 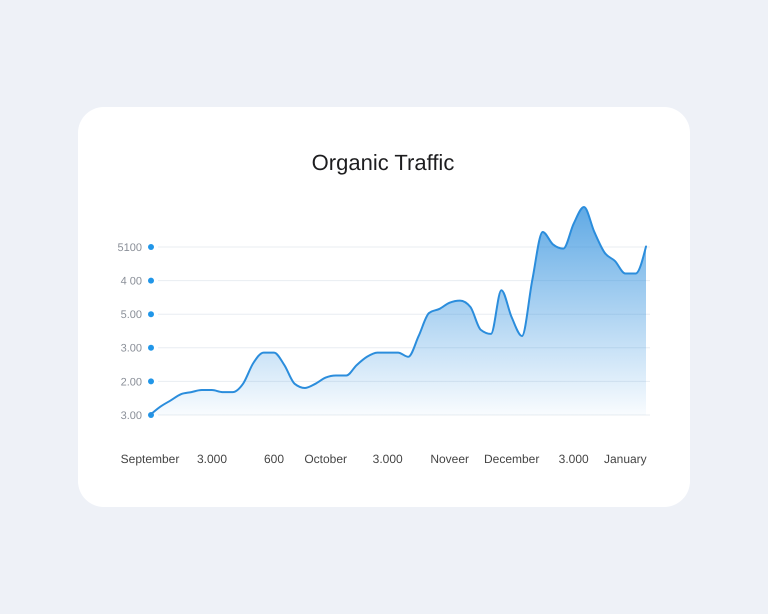 What do you see at coordinates (131, 382) in the screenshot?
I see `text: 2.00` at bounding box center [131, 382].